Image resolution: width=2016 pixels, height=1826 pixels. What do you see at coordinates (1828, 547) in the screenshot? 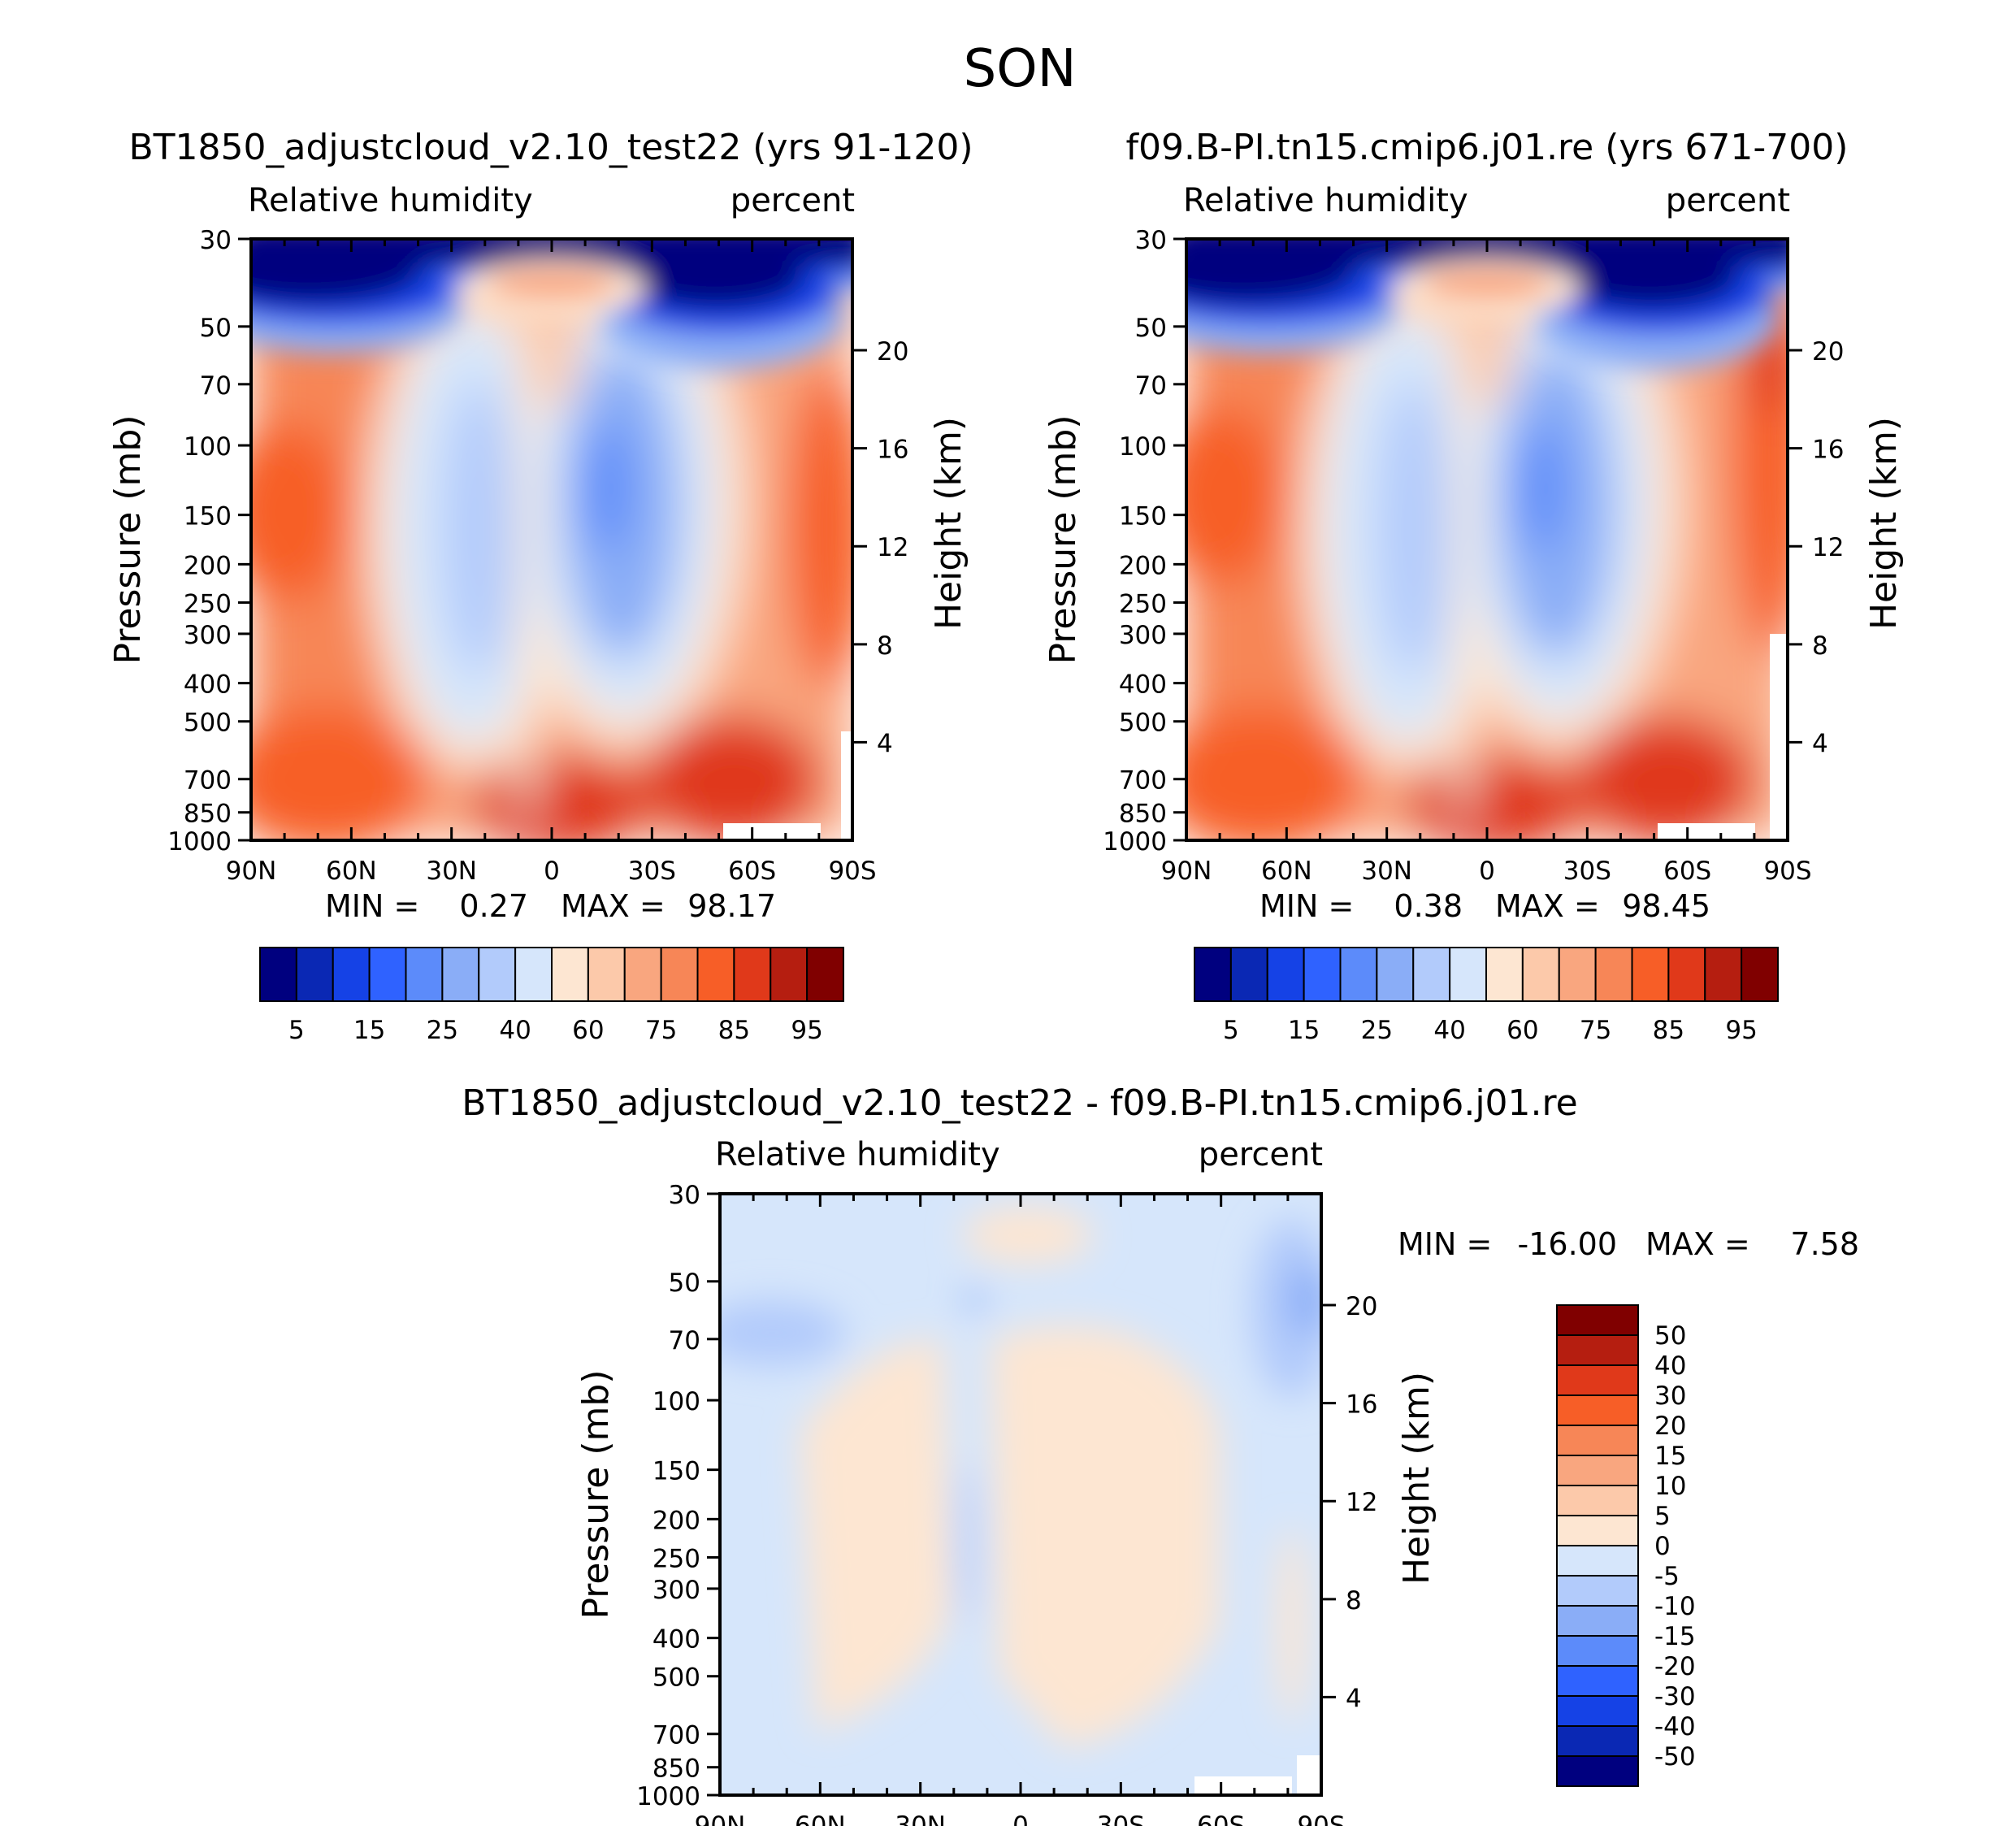
I see `panel-2-height-tick-label: 12` at bounding box center [1828, 547].